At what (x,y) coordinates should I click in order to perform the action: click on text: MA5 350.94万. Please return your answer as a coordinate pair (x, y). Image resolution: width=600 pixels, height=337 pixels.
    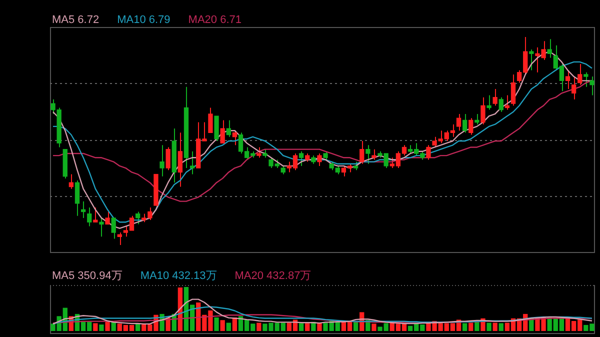
    Looking at the image, I should click on (87, 276).